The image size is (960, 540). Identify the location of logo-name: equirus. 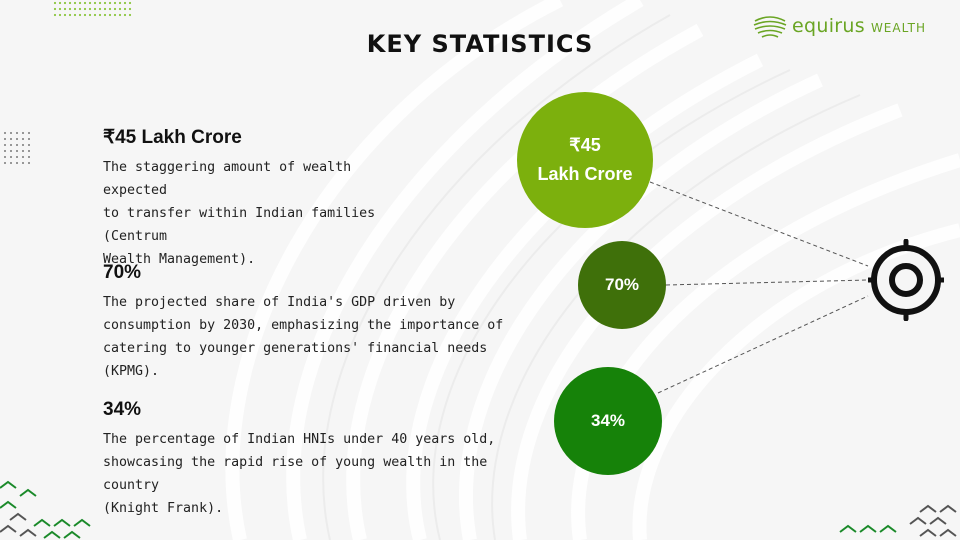
(828, 26).